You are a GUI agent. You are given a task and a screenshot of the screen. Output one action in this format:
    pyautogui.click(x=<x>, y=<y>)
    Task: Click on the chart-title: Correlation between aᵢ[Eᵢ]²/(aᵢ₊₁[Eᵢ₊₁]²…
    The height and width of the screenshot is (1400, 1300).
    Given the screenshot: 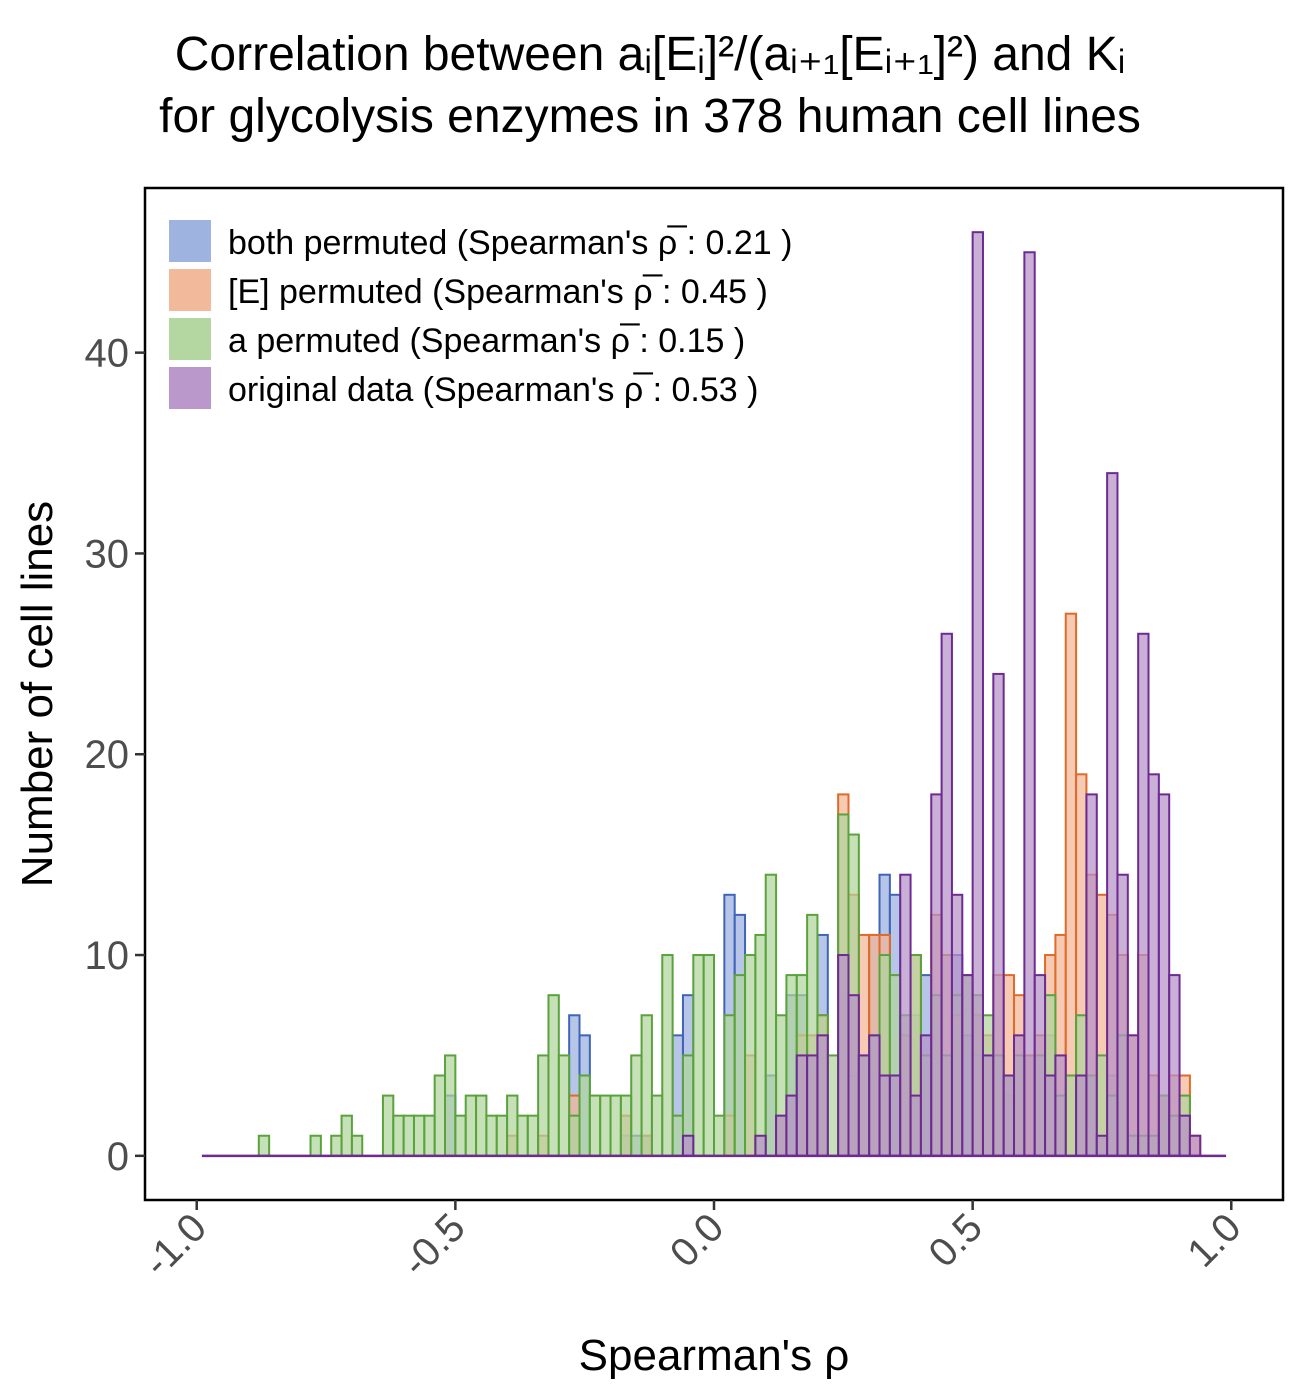 What is the action you would take?
    pyautogui.click(x=650, y=85)
    